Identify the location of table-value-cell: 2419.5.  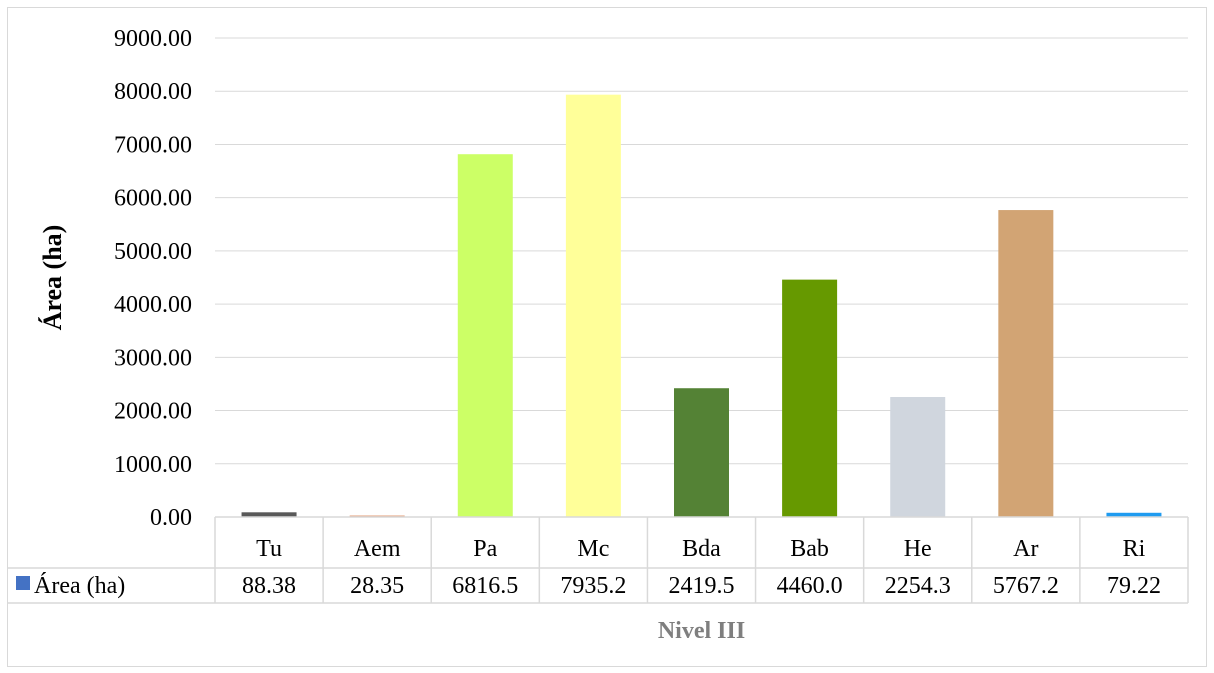
(702, 586).